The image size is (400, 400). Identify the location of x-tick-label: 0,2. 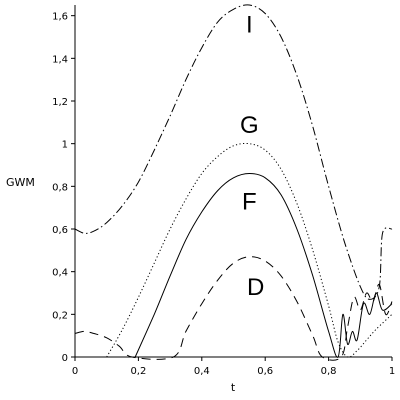
(138, 371).